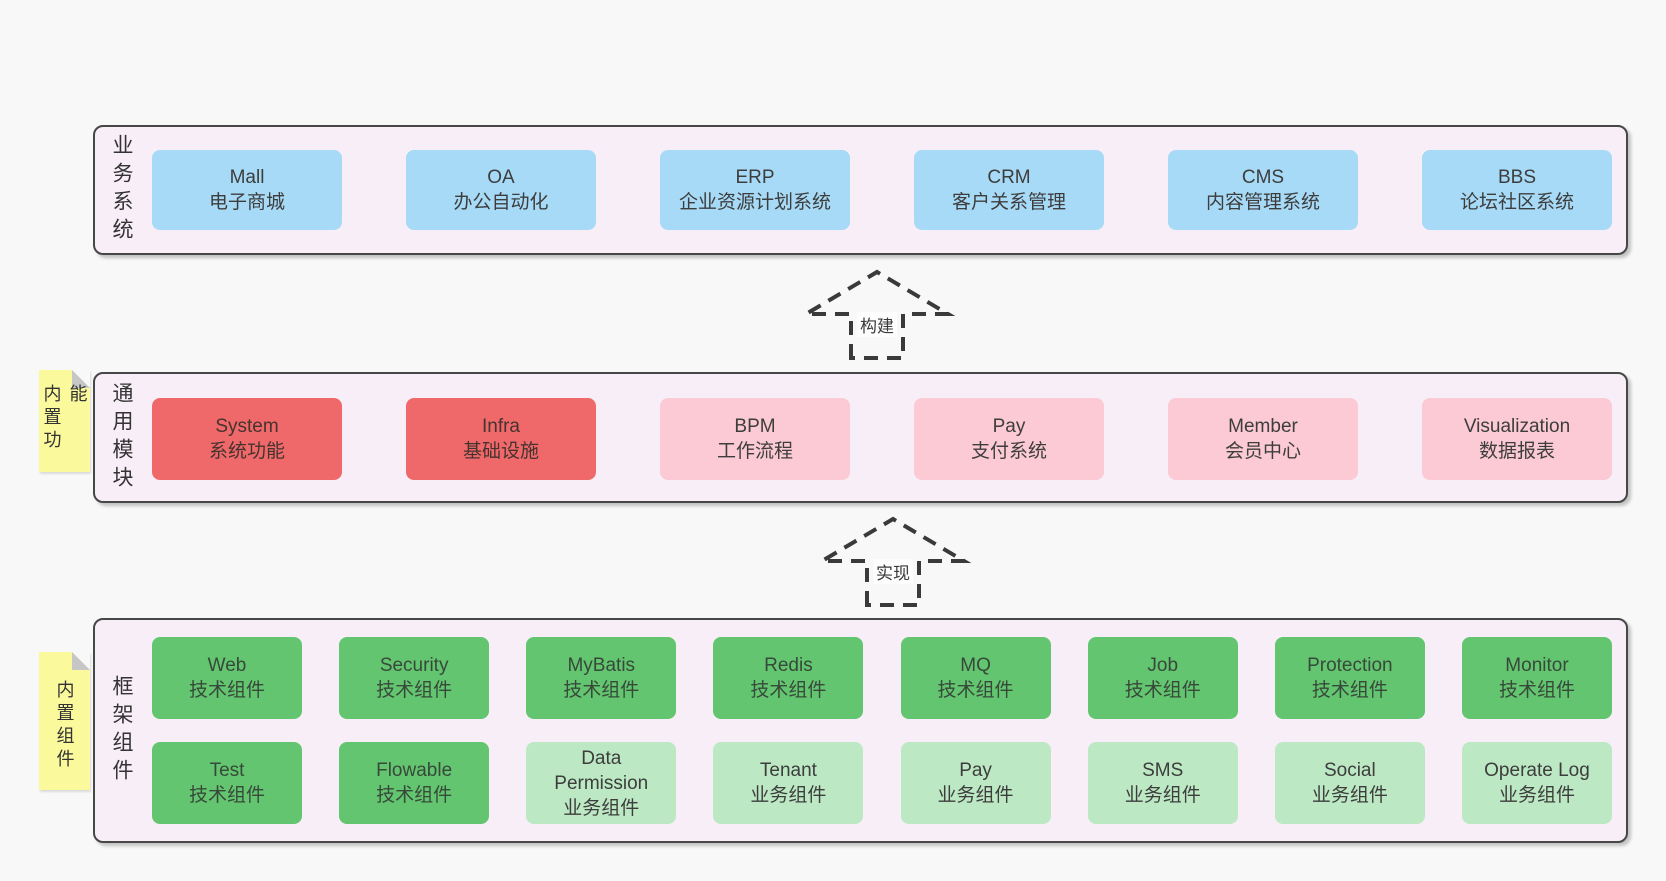 This screenshot has width=1666, height=881. I want to click on box-sms: SMS 业务组件, so click(1162, 783).